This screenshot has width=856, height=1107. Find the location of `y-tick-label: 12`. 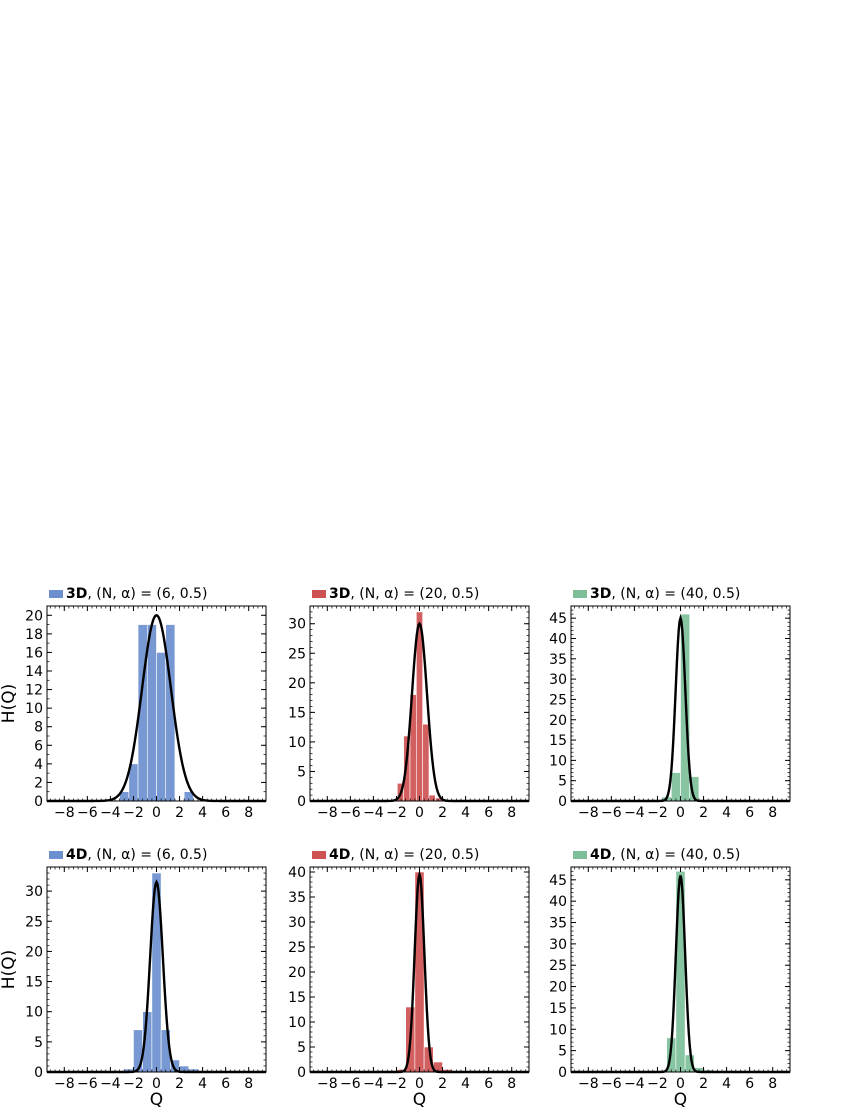

y-tick-label: 12 is located at coordinates (34, 691).